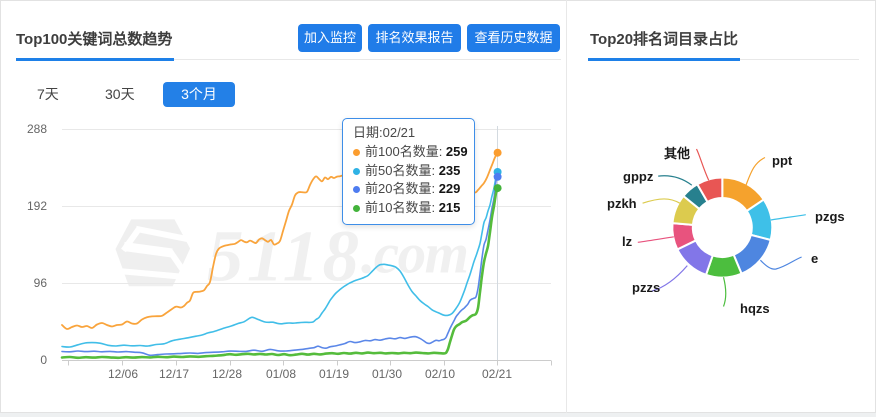 The width and height of the screenshot is (876, 417). What do you see at coordinates (415, 254) in the screenshot?
I see `svg-text: .com` at bounding box center [415, 254].